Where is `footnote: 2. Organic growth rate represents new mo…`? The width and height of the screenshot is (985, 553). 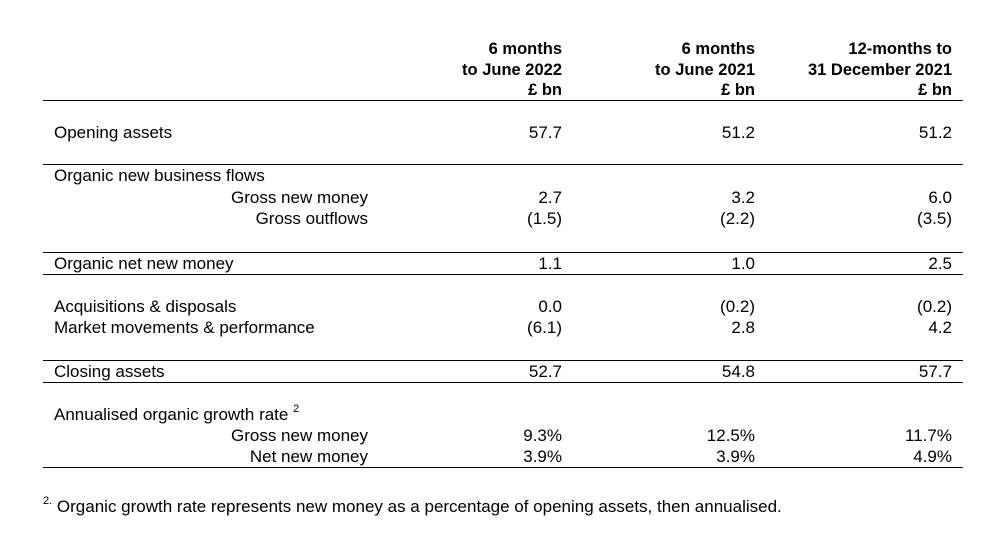
footnote: 2. Organic growth rate represents new mo… is located at coordinates (412, 506).